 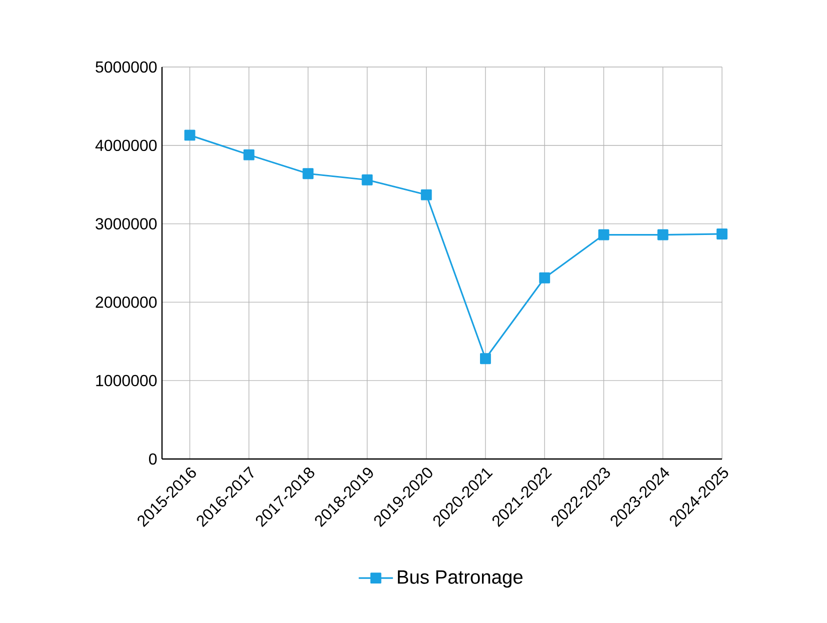 What do you see at coordinates (460, 579) in the screenshot?
I see `legend-label: Bus Patronage` at bounding box center [460, 579].